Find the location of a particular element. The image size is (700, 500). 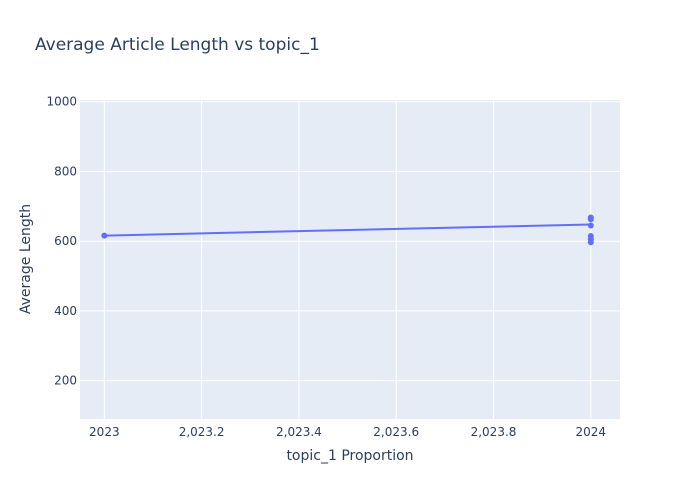

x-tick-label: 2,023.2 is located at coordinates (202, 432).